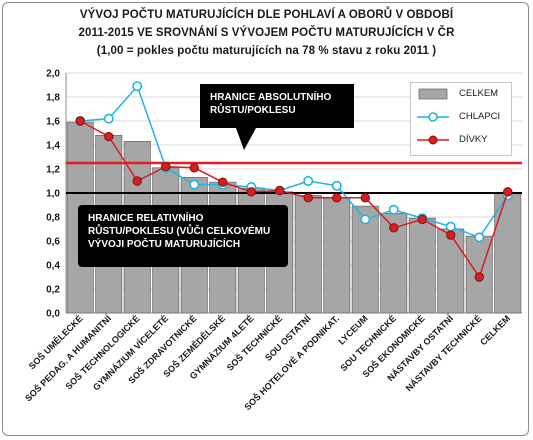 This screenshot has width=533, height=440. What do you see at coordinates (146, 218) in the screenshot?
I see `relative-callout-line-1: HRANICE RELATIVNÍHO` at bounding box center [146, 218].